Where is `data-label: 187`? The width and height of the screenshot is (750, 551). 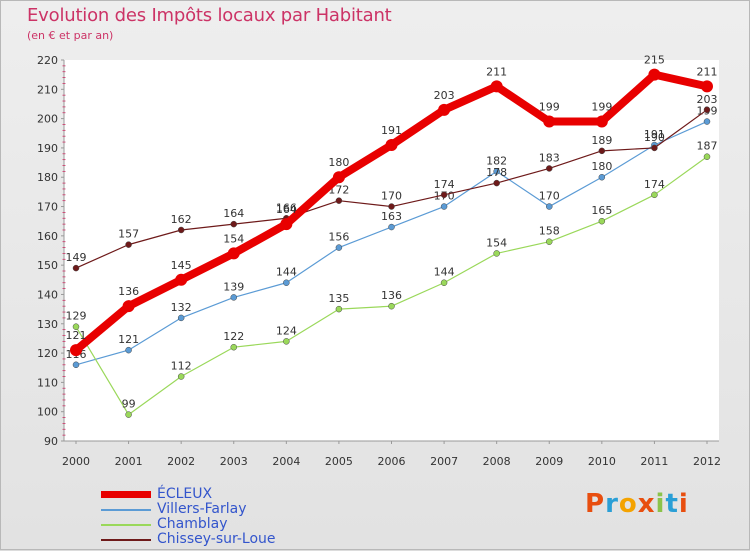 data-label: 187 is located at coordinates (707, 146).